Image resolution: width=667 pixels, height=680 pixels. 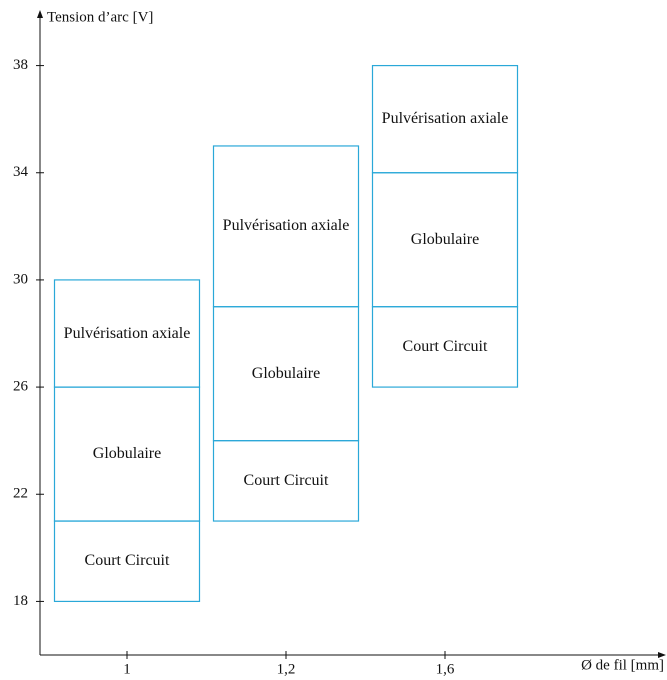 I want to click on y-axis-label: Tension d’arc [V], so click(x=100, y=17).